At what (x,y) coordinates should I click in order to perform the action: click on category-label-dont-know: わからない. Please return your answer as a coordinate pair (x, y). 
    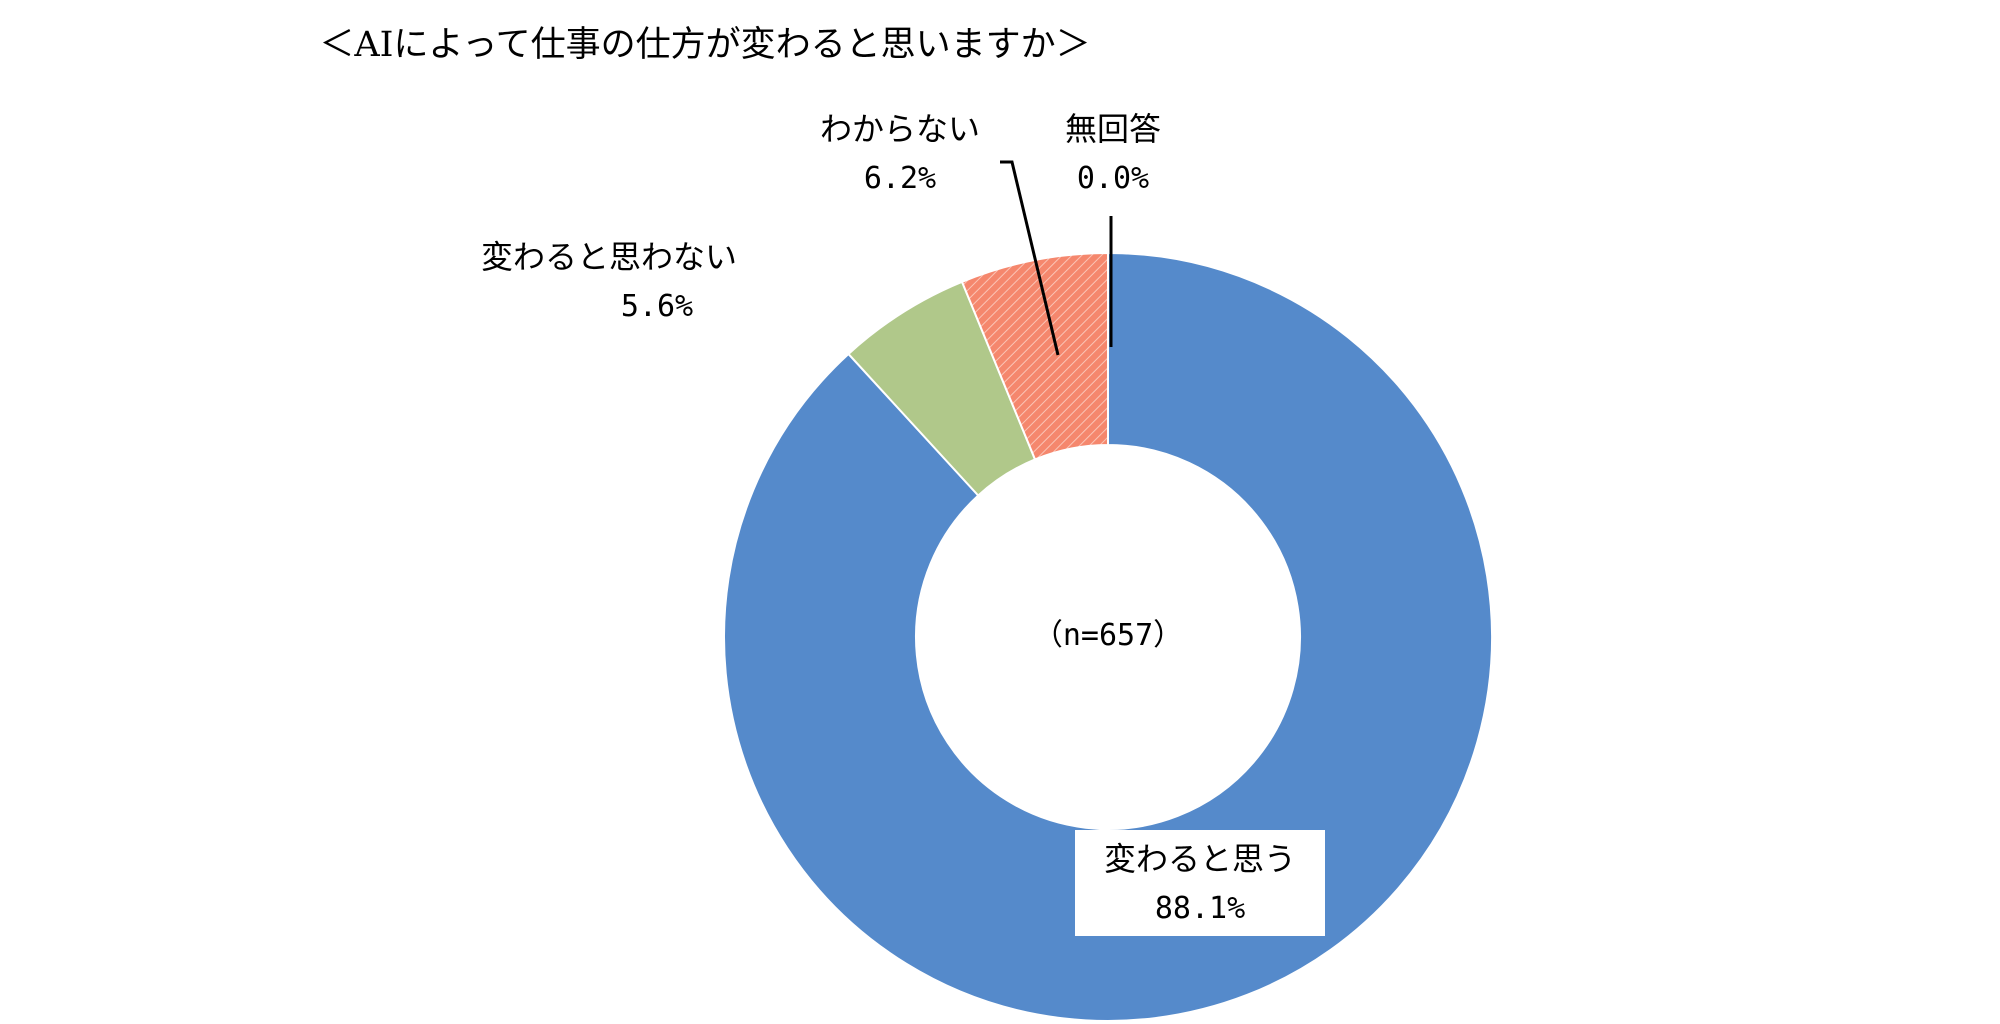
    Looking at the image, I should click on (900, 129).